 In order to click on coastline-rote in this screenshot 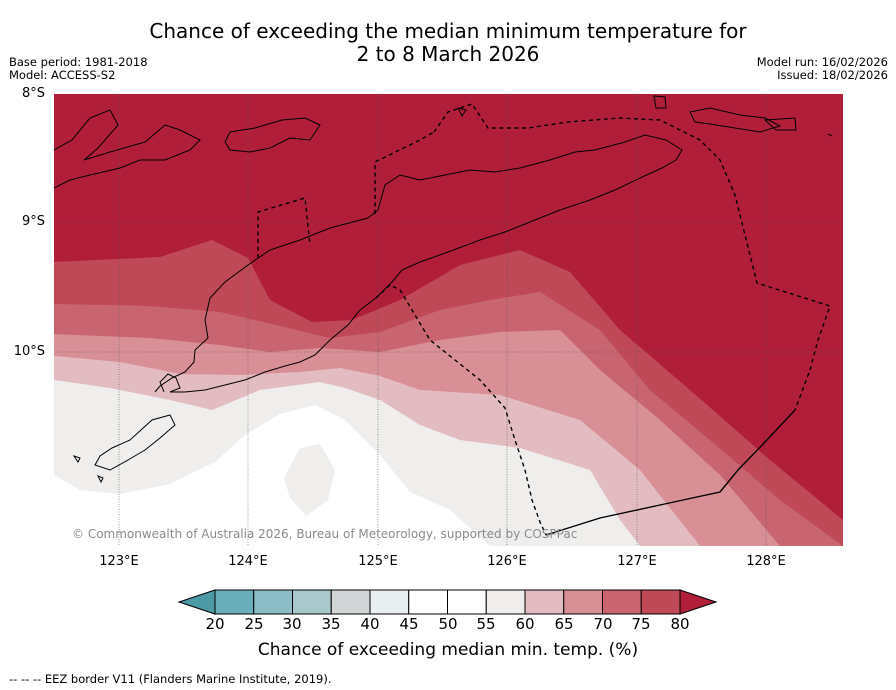, I will do `click(135, 442)`.